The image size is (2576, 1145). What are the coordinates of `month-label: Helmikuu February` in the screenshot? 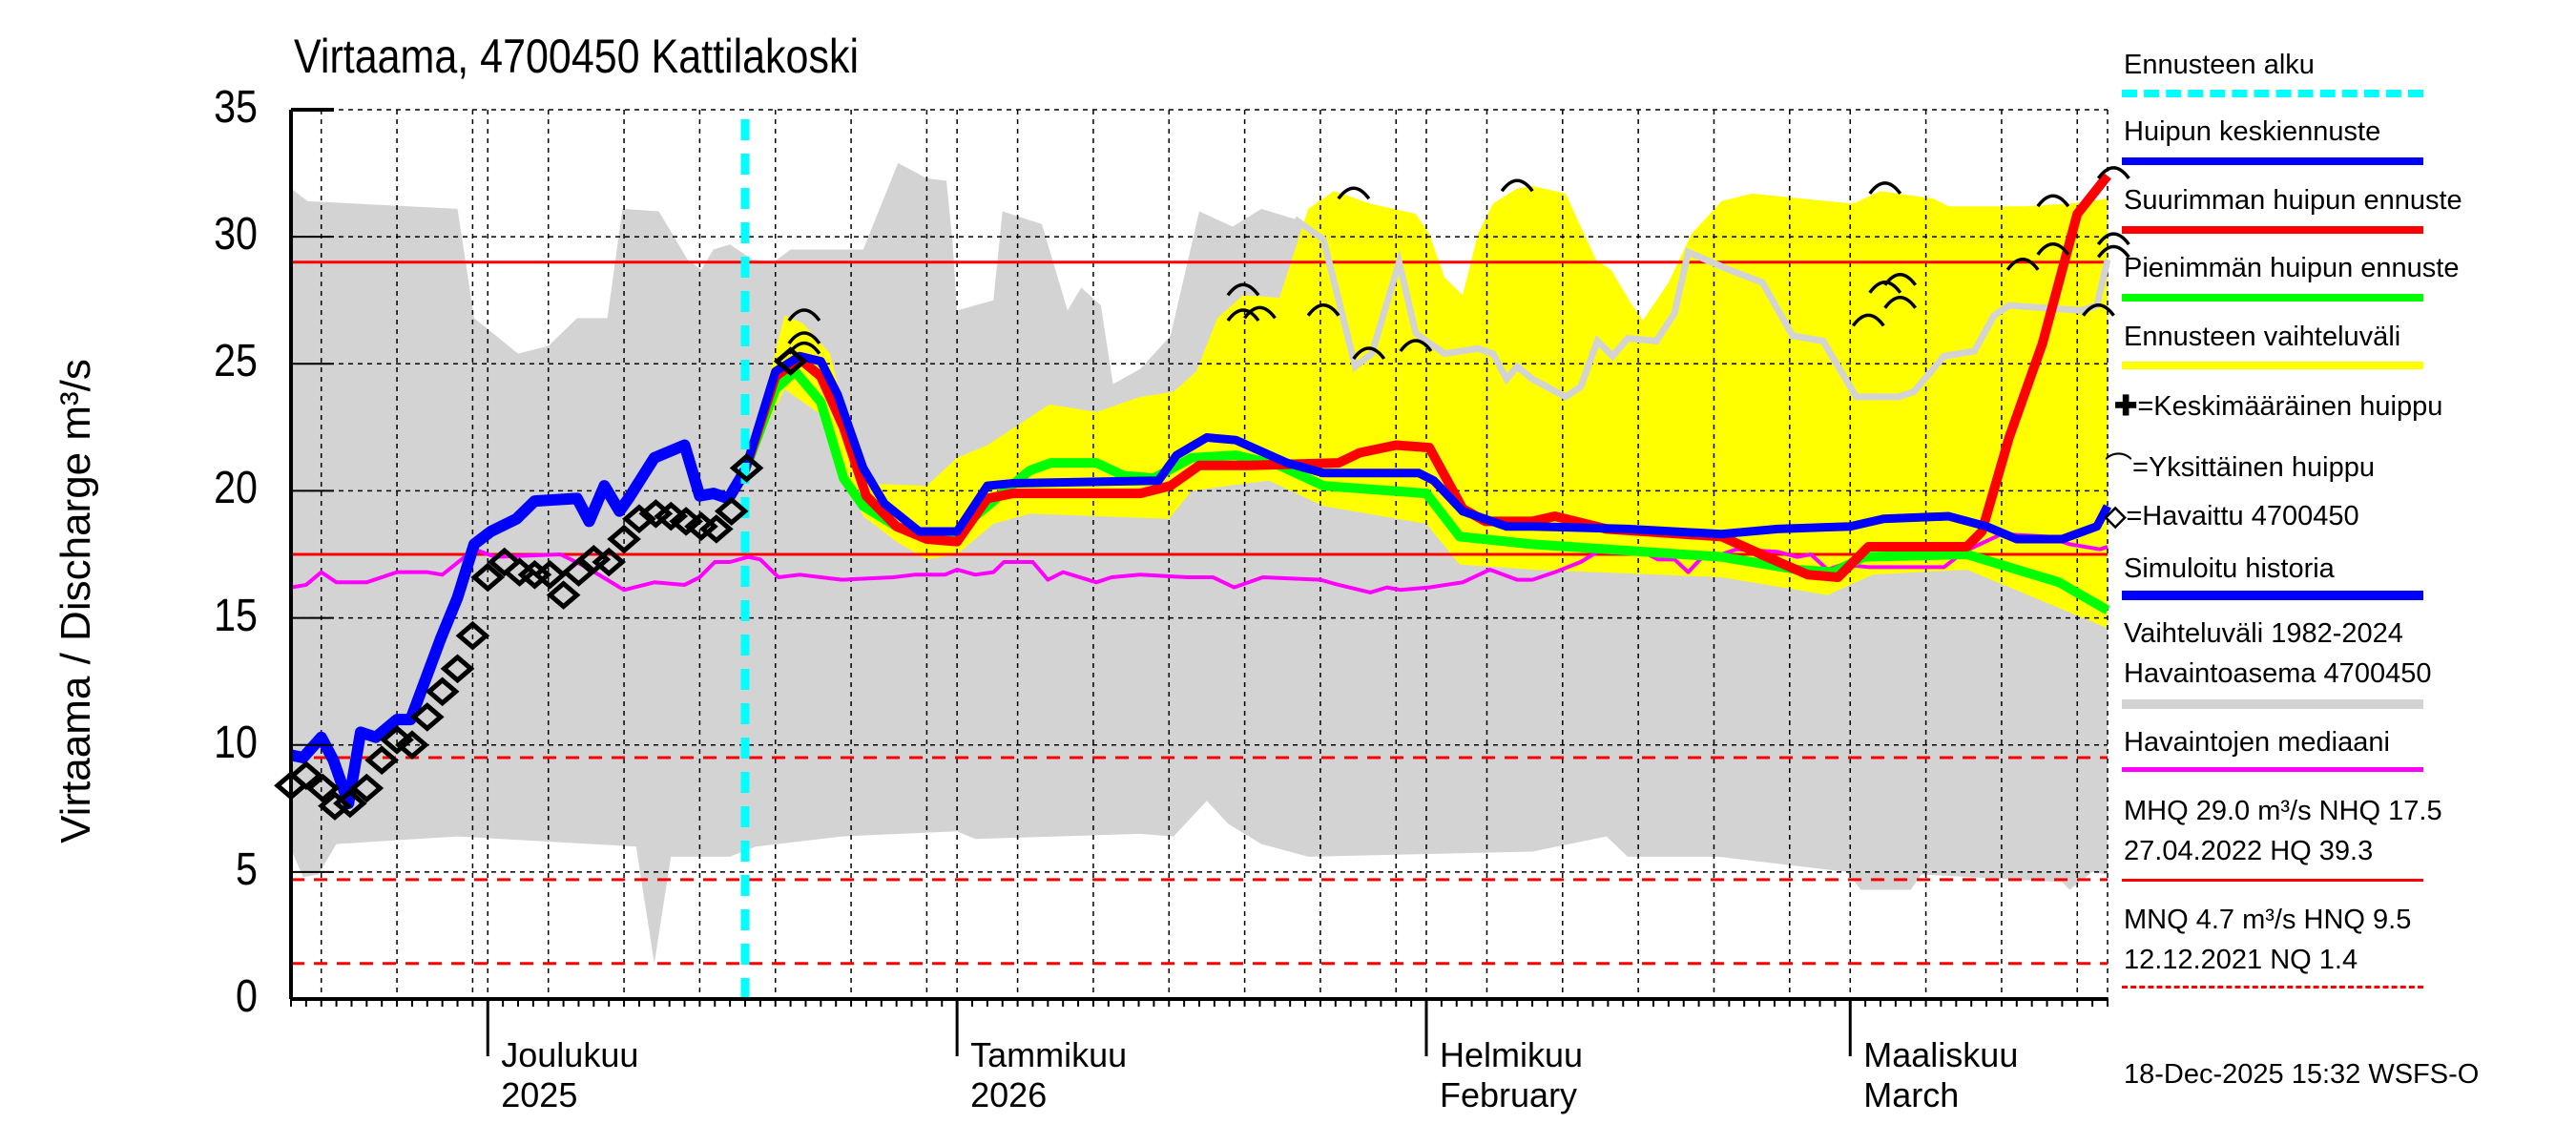 It's located at (1511, 1075).